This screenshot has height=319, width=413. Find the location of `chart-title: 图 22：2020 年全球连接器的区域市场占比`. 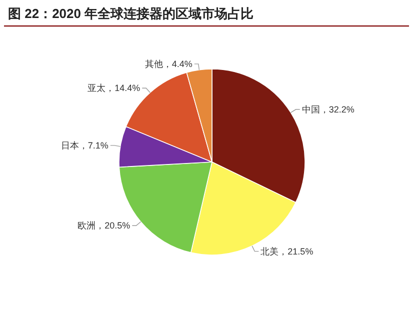

chart-title: 图 22：2020 年全球连接器的区域市场占比 is located at coordinates (131, 13).